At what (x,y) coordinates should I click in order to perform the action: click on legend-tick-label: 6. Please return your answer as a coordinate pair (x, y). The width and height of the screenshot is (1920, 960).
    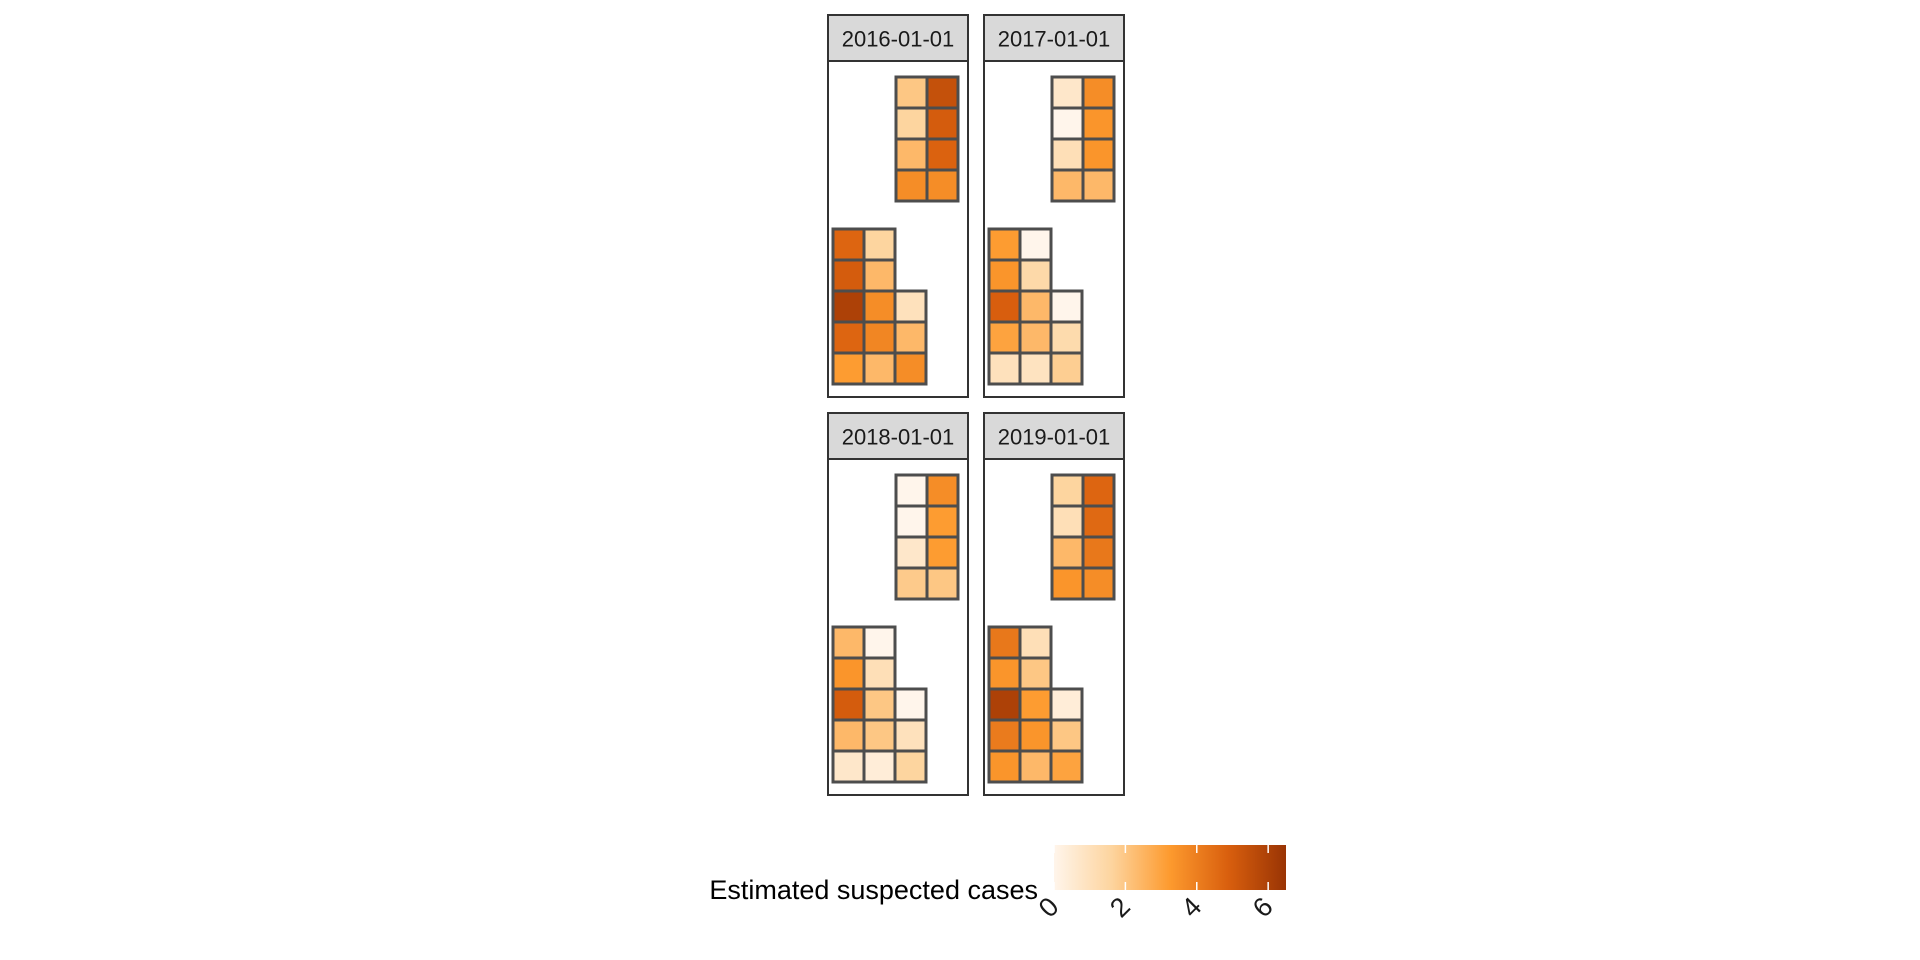
    Looking at the image, I should click on (1263, 907).